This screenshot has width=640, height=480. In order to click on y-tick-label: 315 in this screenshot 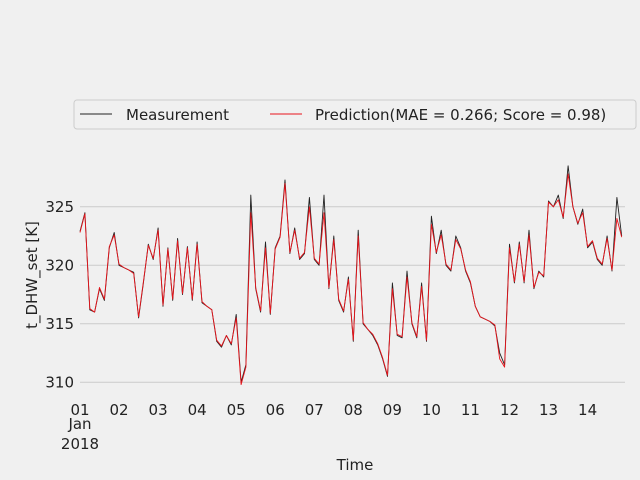, I will do `click(59, 324)`.